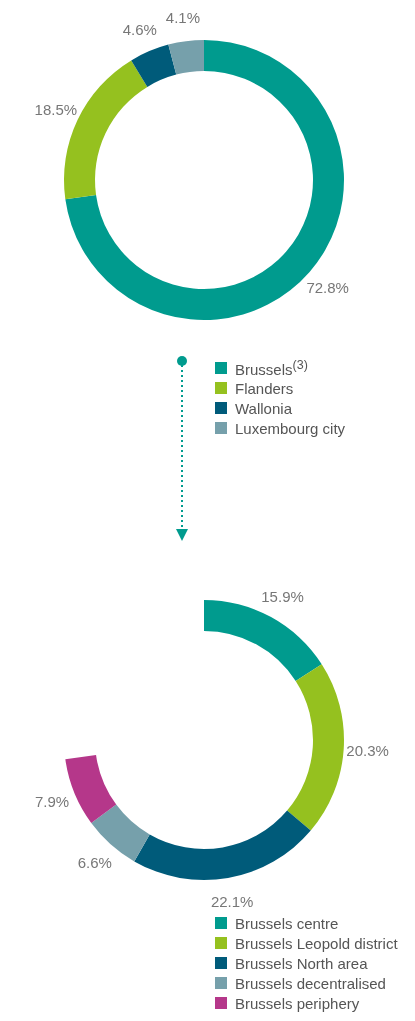 Image resolution: width=415 pixels, height=1021 pixels. What do you see at coordinates (327, 288) in the screenshot?
I see `data-label: 72.8%` at bounding box center [327, 288].